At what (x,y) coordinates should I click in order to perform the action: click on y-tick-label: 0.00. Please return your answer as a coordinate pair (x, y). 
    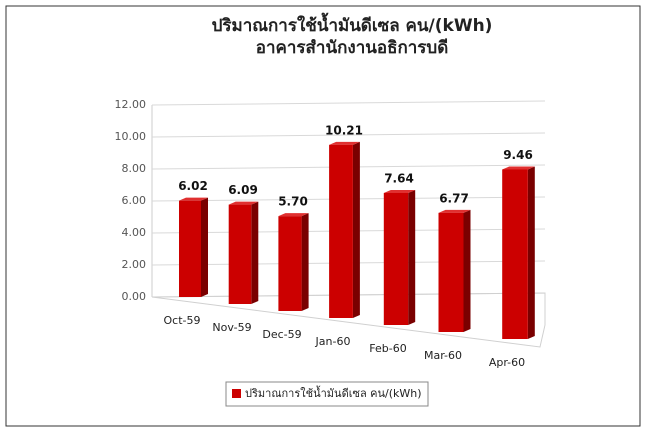
    Looking at the image, I should click on (134, 296).